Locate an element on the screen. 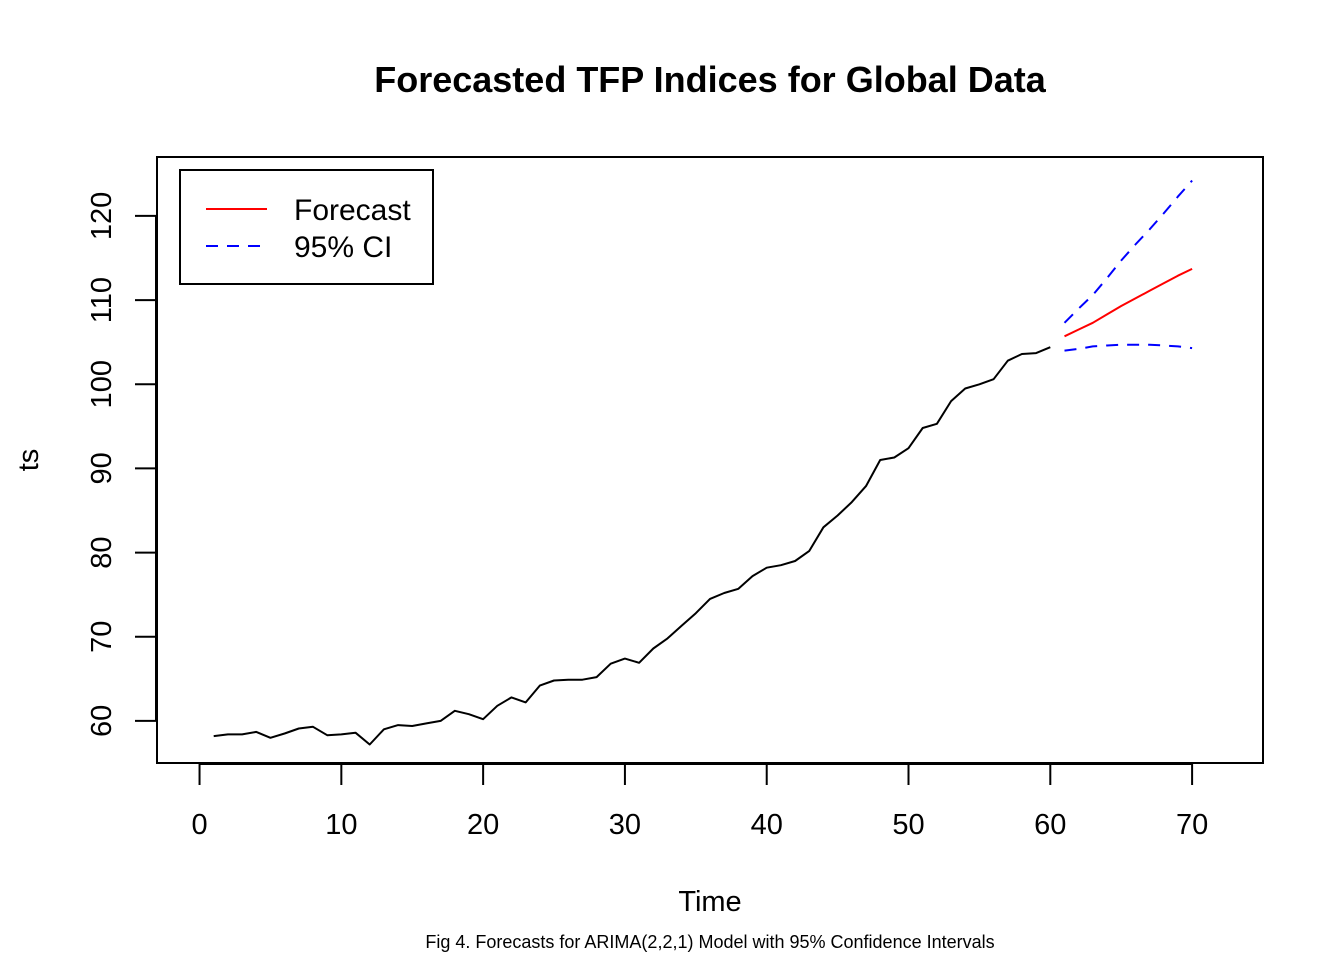 Image resolution: width=1344 pixels, height=960 pixels. y-axis-label: ts is located at coordinates (29, 460).